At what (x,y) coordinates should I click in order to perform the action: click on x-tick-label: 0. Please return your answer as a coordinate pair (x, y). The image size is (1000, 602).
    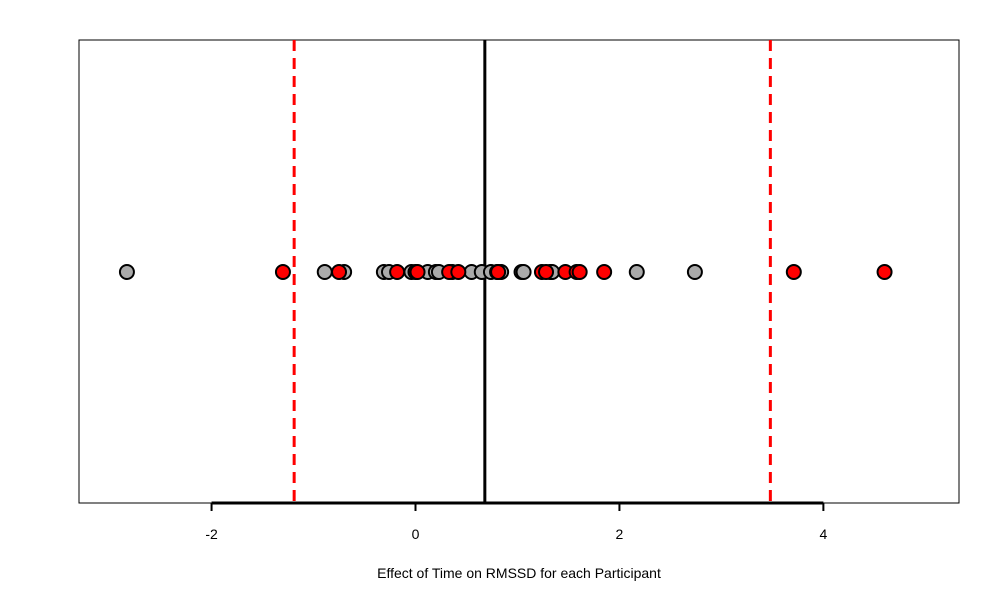
    Looking at the image, I should click on (416, 534).